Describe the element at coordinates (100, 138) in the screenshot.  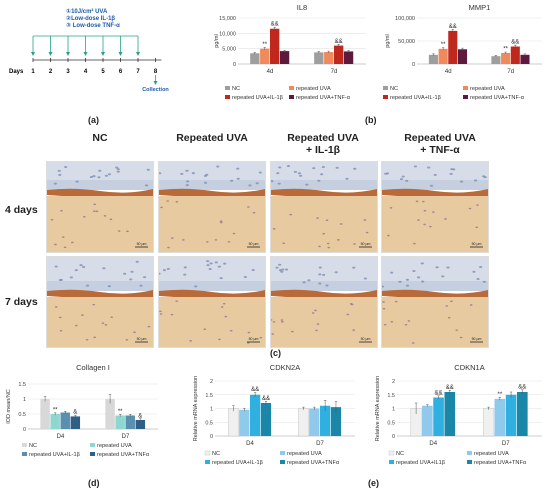
I see `column-header-nc: NC` at that location.